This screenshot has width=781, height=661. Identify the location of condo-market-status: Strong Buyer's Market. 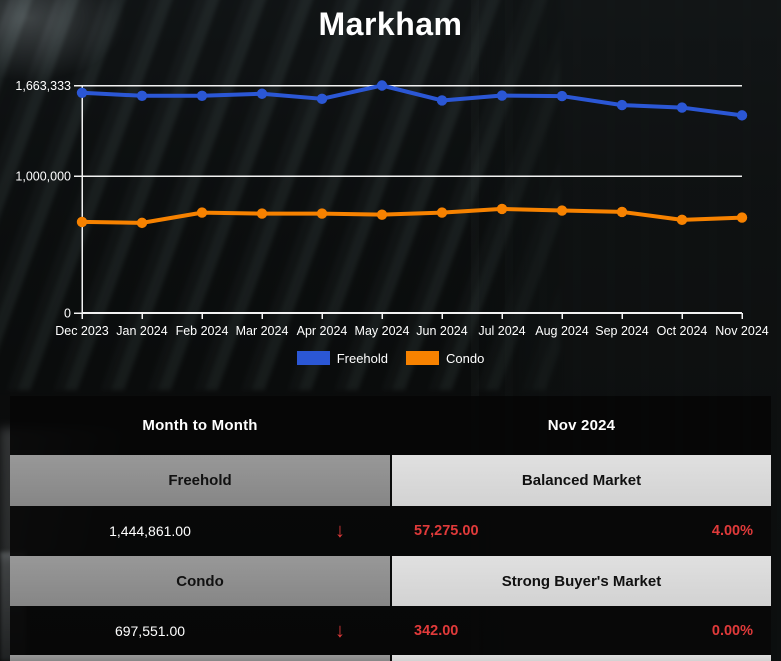
(581, 581).